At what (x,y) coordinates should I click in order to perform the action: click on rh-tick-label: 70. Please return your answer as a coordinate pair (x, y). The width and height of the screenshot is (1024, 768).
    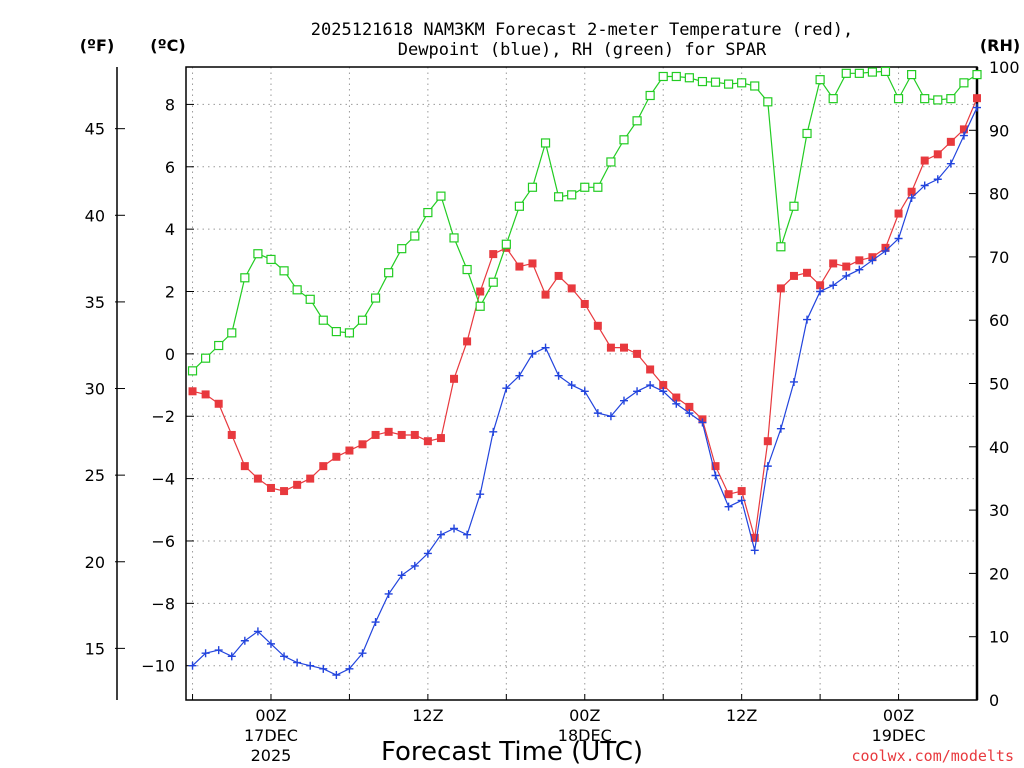
    Looking at the image, I should click on (999, 257).